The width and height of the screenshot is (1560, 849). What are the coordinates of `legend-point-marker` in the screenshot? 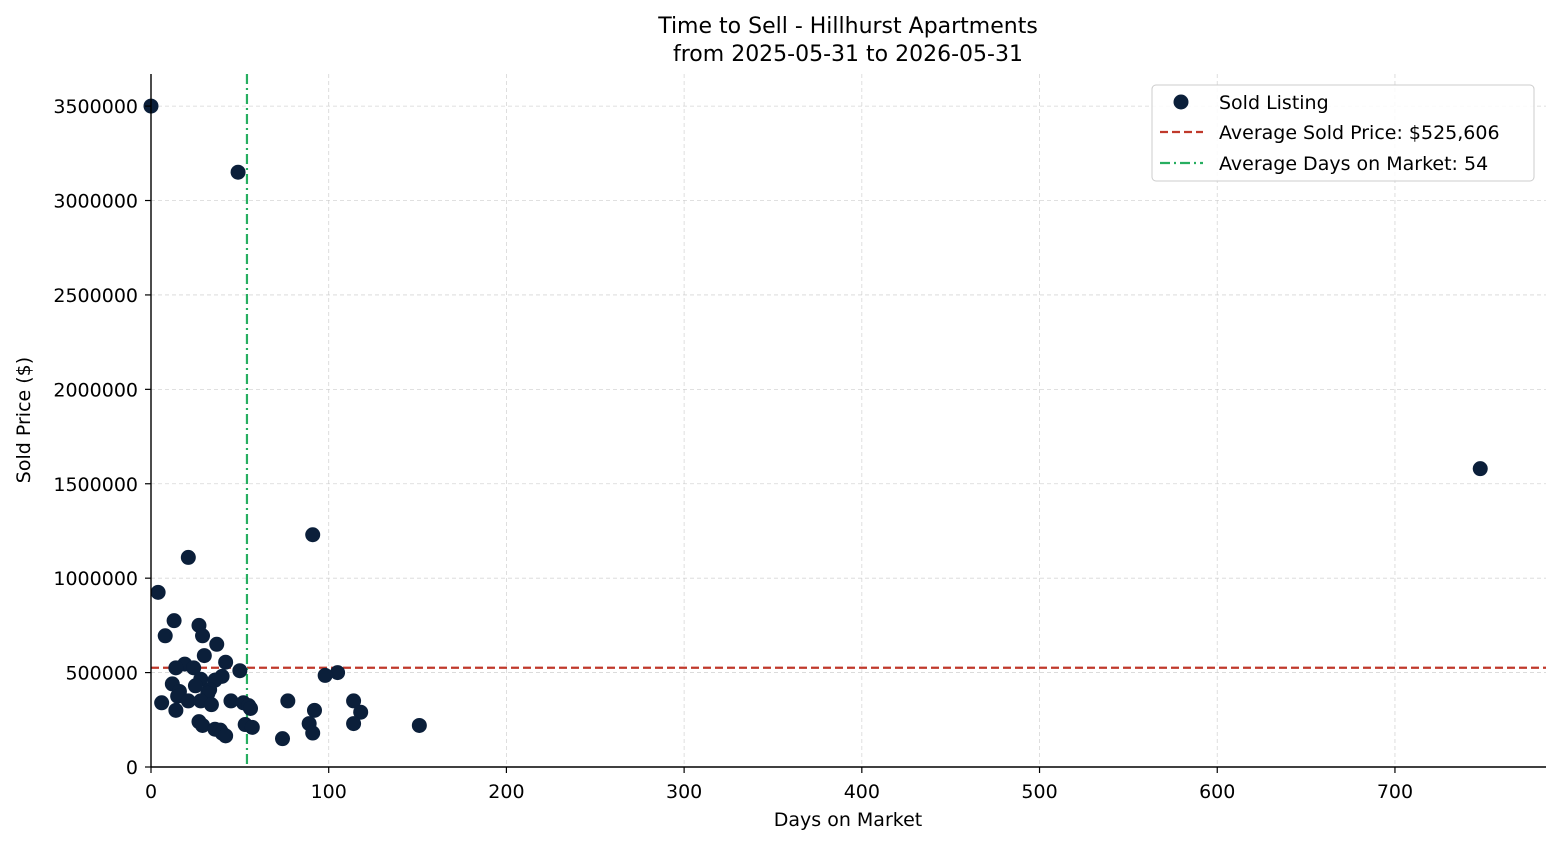 It's located at (1181, 102).